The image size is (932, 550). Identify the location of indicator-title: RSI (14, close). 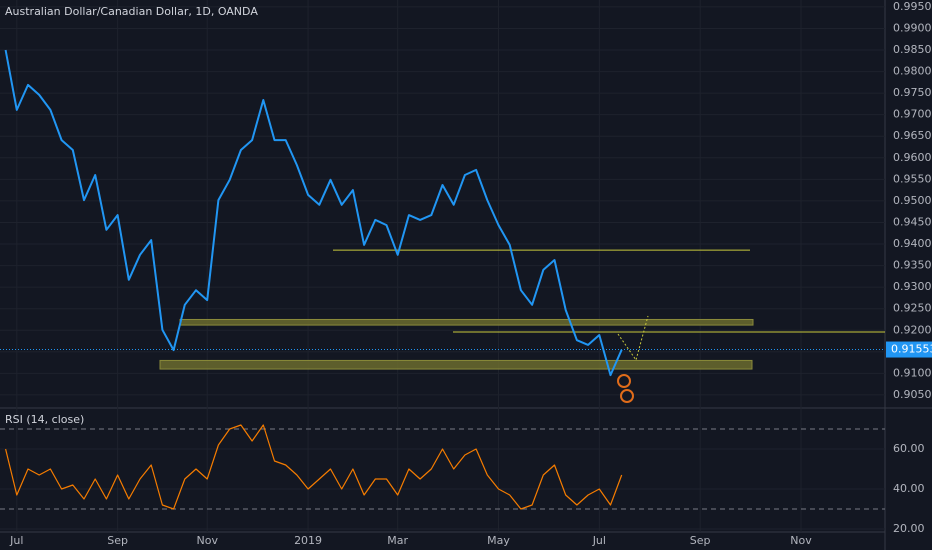
(44, 419).